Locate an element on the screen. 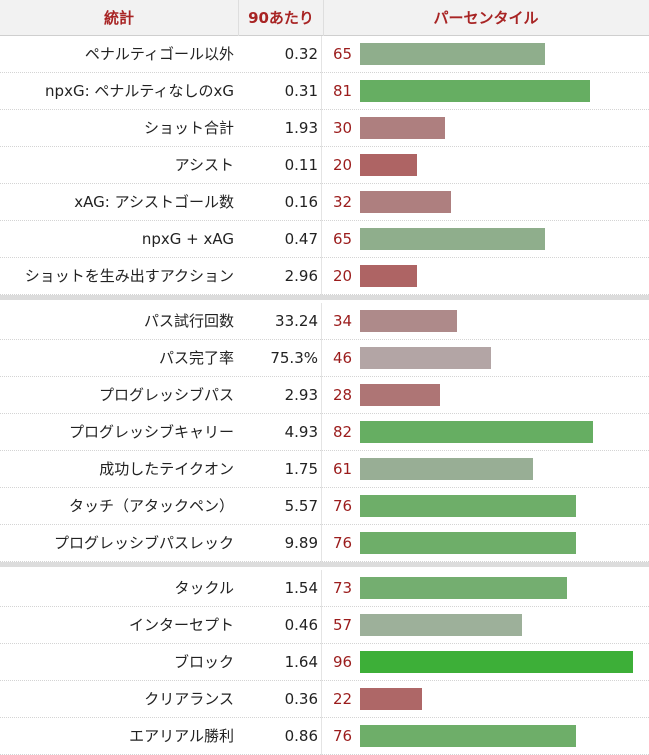 This screenshot has width=649, height=755. per90-value: 0.36 is located at coordinates (301, 699).